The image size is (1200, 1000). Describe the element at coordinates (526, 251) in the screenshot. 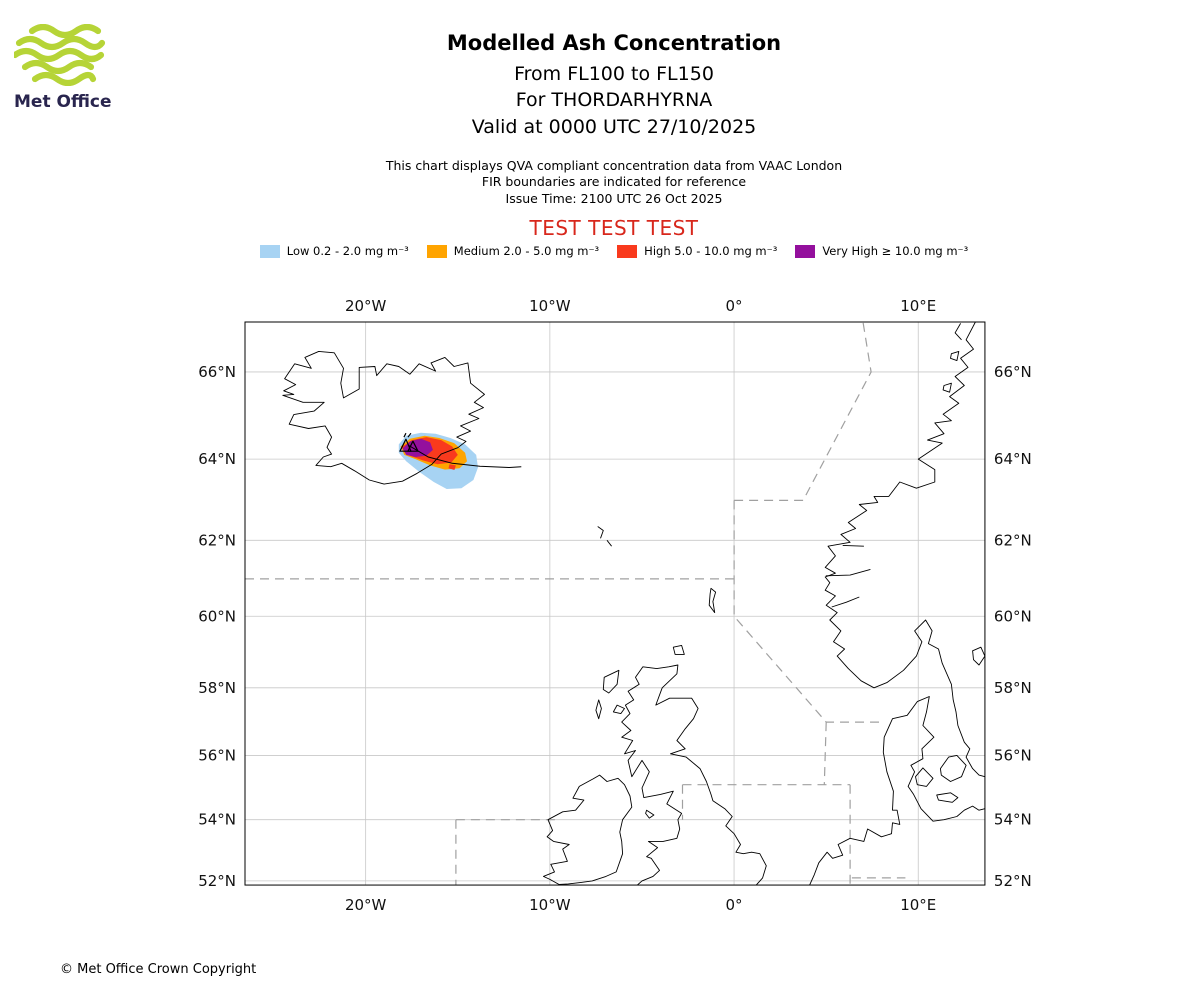

I see `legend-label-medium: Medium 2.0 - 5.0 mg m⁻³` at that location.